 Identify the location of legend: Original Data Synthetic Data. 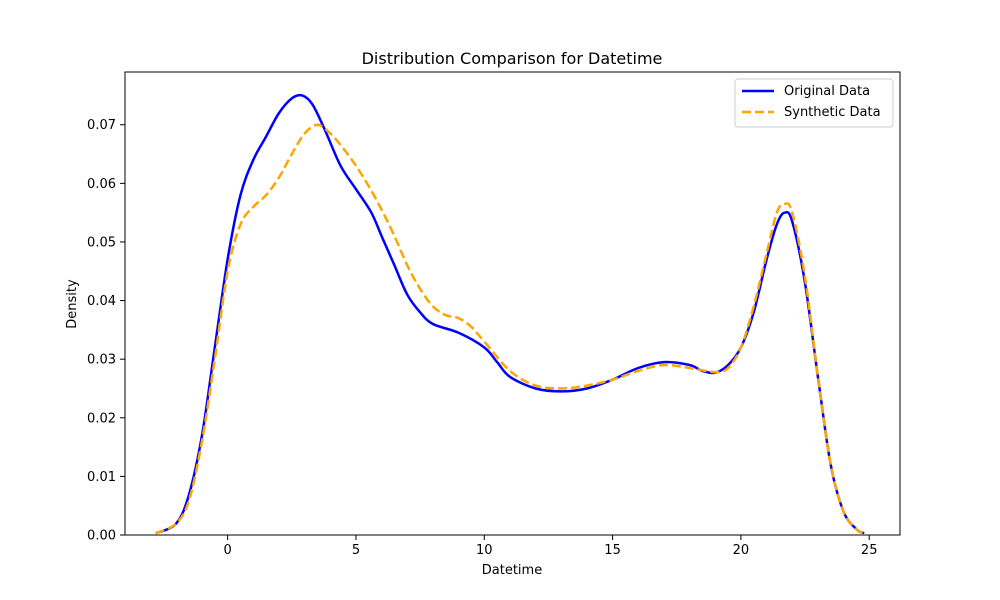
(814, 103).